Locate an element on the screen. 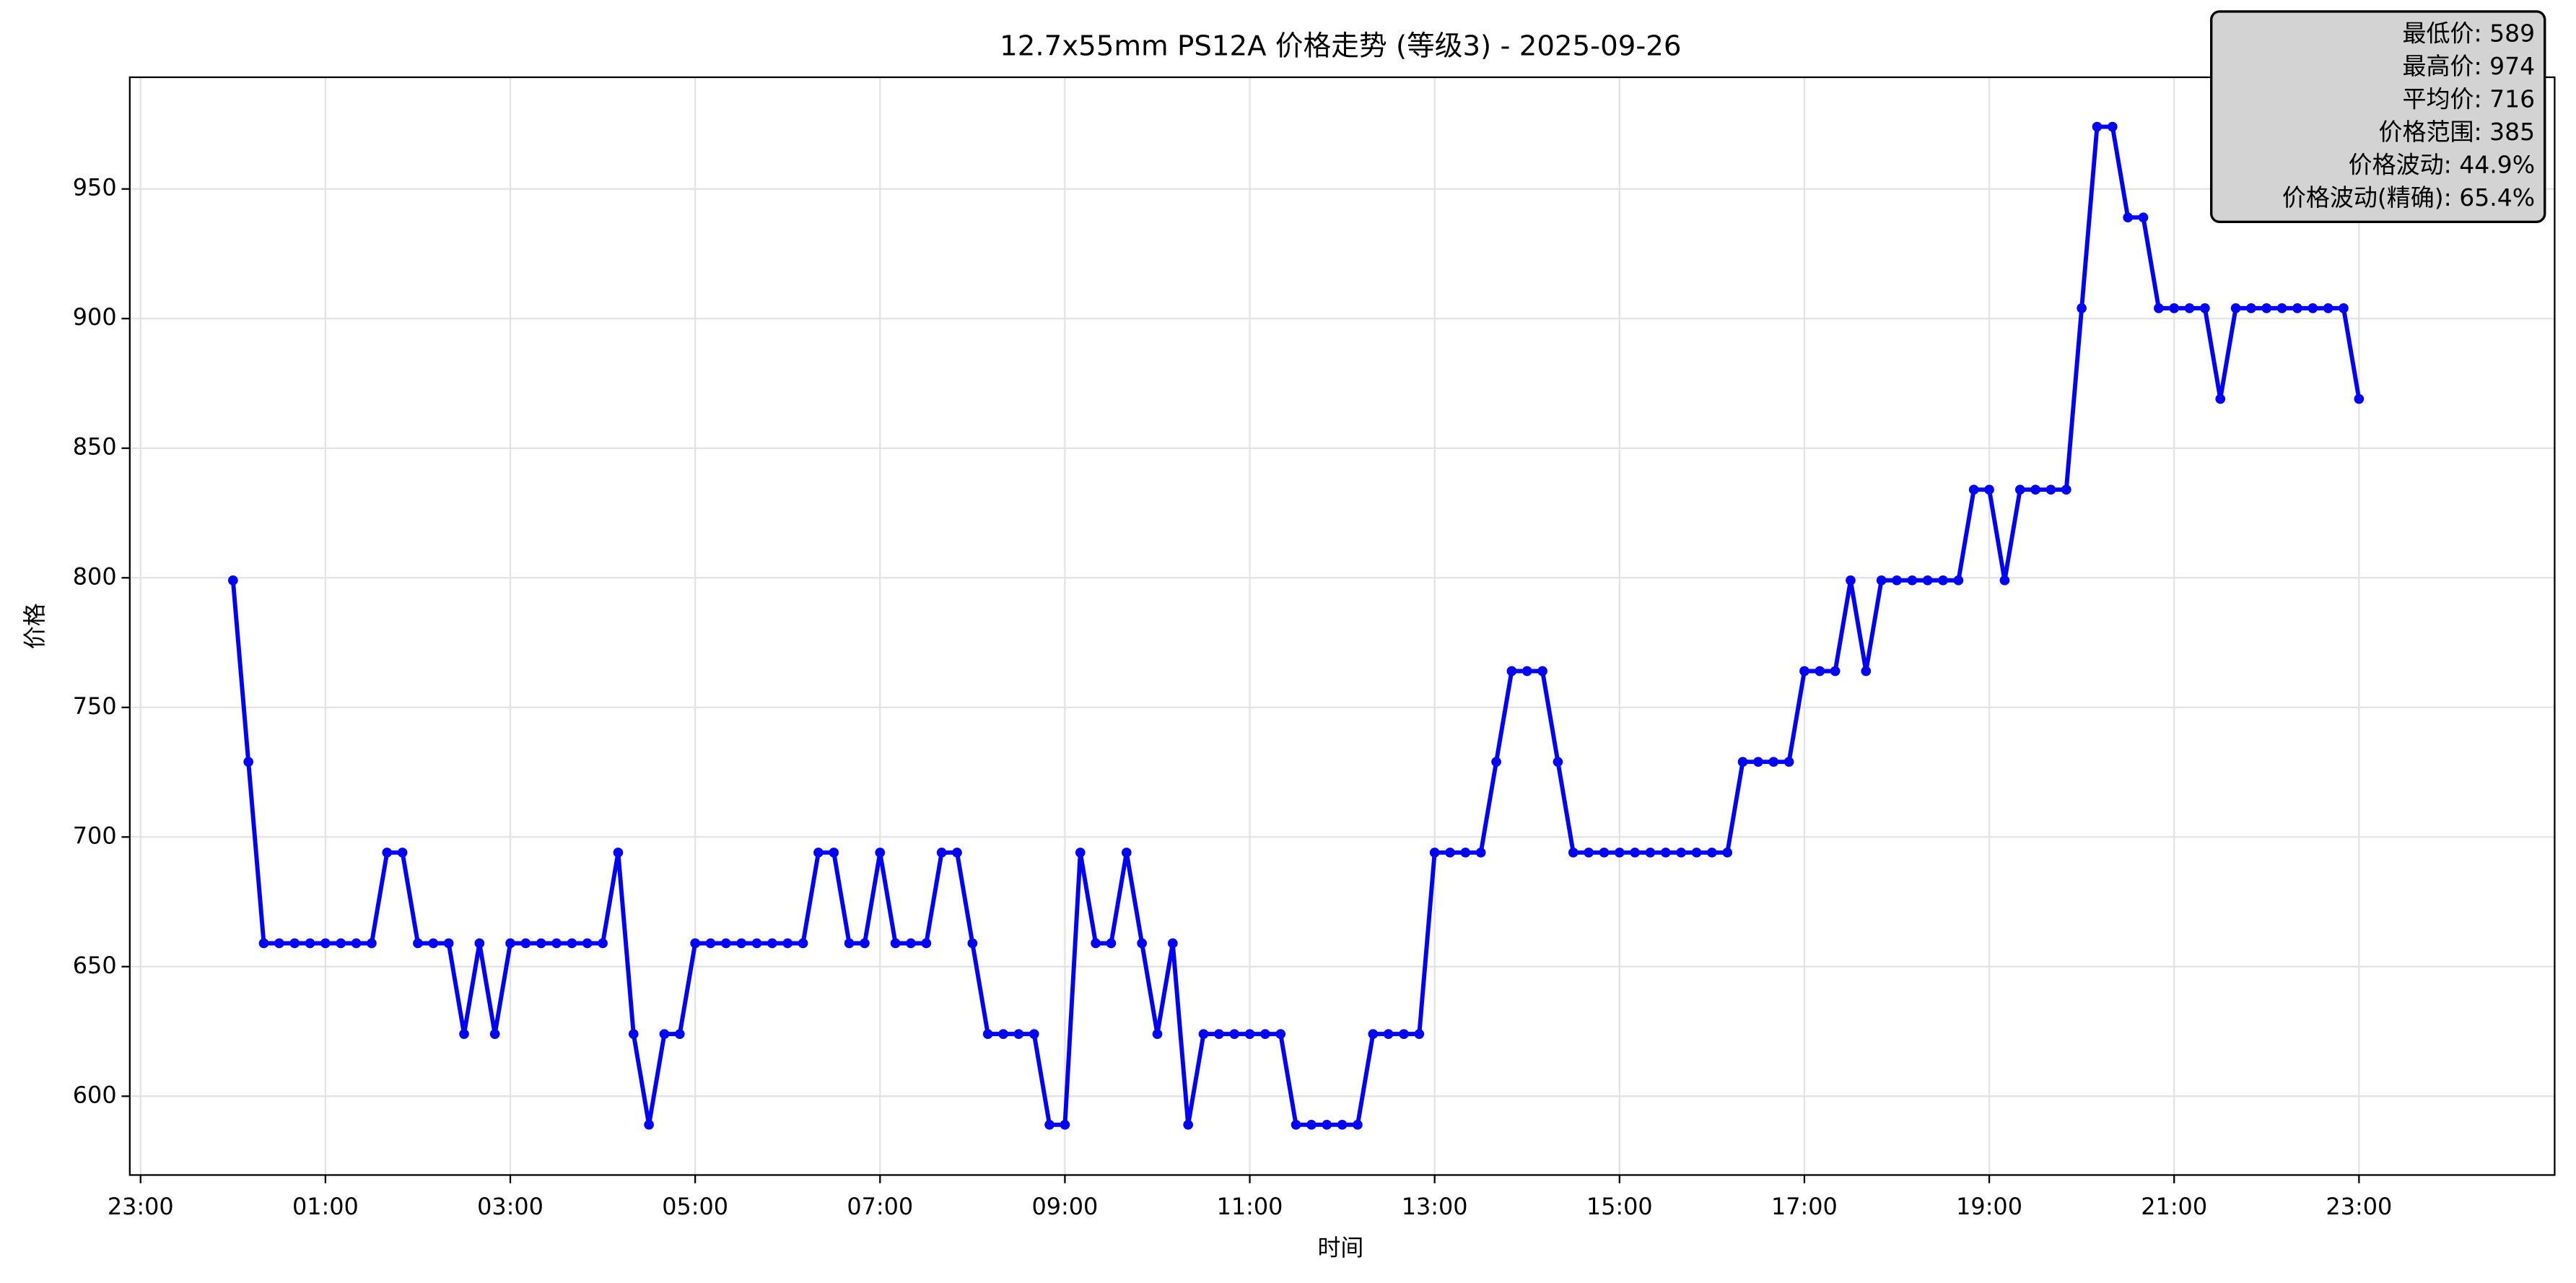 This screenshot has height=1283, width=2576. x-tick-label: 07:00 is located at coordinates (880, 1206).